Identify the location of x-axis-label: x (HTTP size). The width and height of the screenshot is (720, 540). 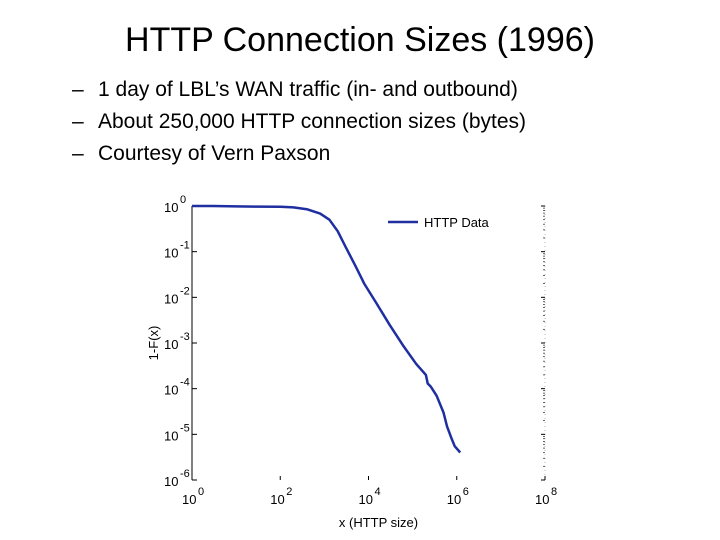
(378, 522).